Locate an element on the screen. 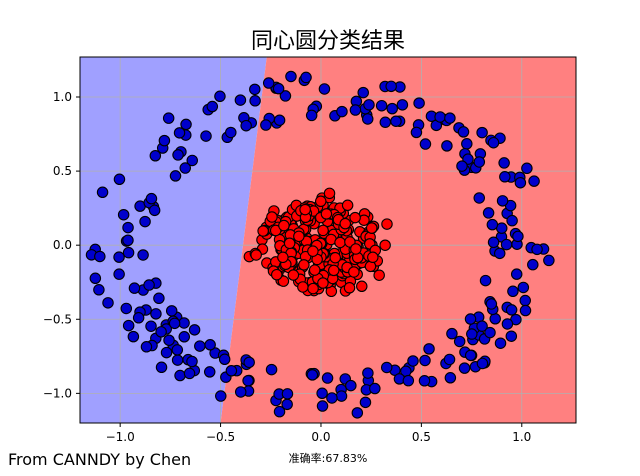  y-axis: −1.0 −0.5 0.0 0.5 1.0 is located at coordinates (61, 245).